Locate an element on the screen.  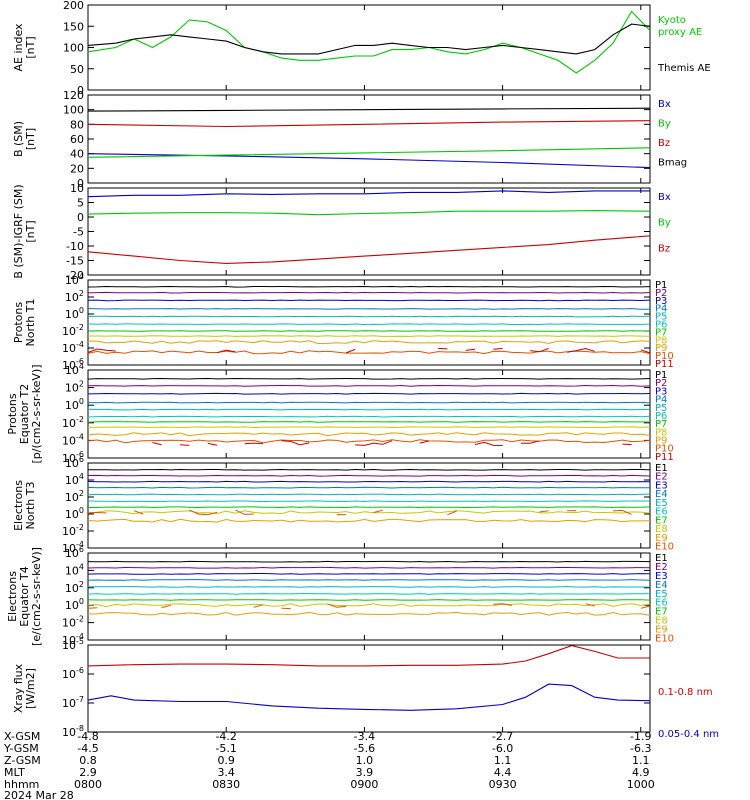
legend-entry: E8 is located at coordinates (661, 621).